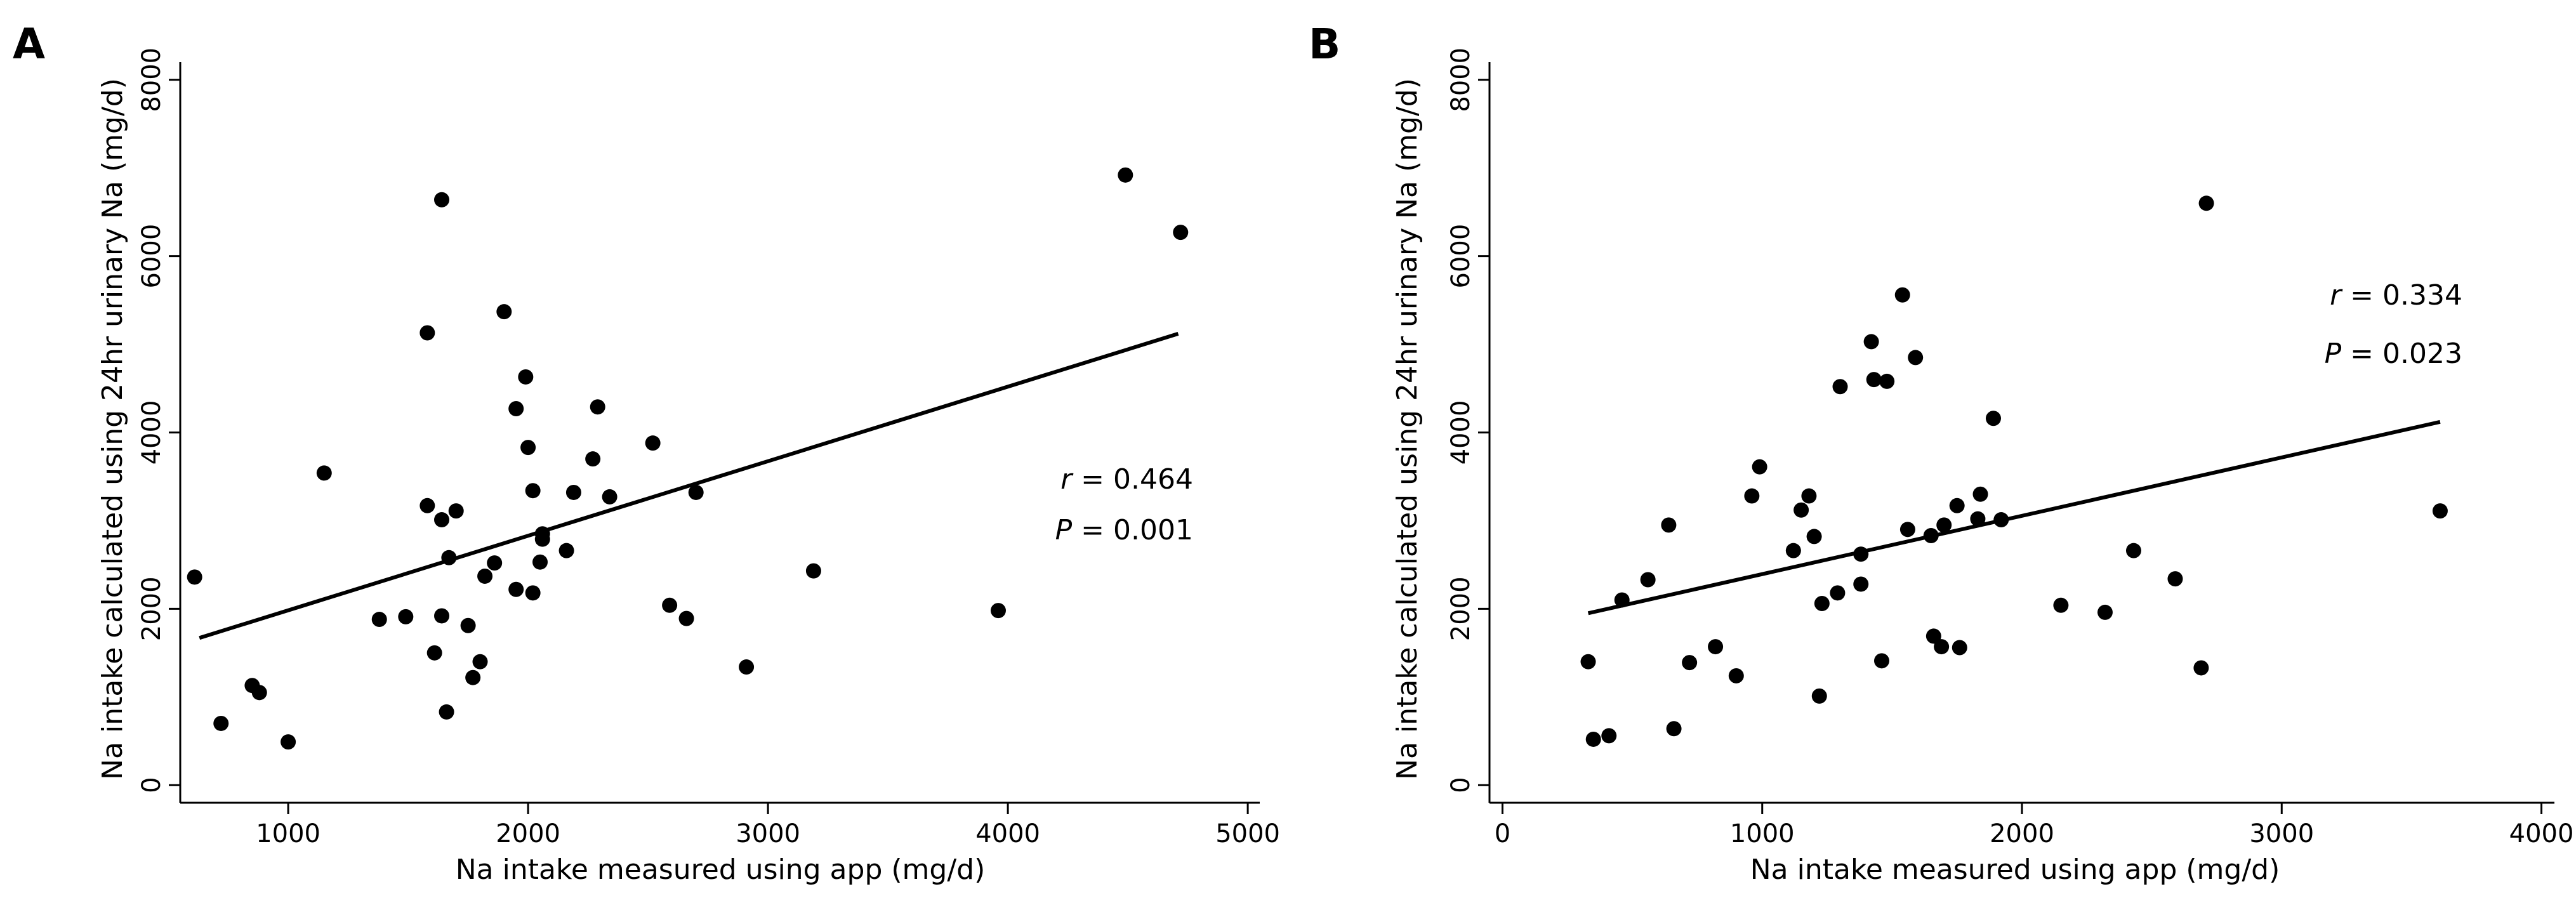  I want to click on p-annotation: P = 0.023, so click(2393, 354).